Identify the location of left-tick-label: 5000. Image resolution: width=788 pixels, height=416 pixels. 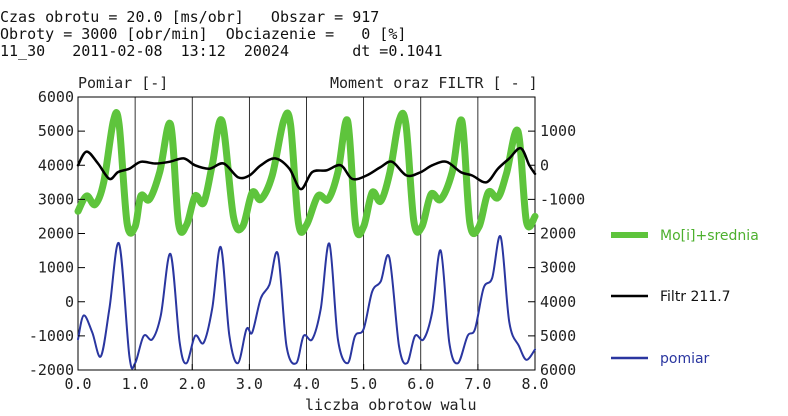
(56, 131).